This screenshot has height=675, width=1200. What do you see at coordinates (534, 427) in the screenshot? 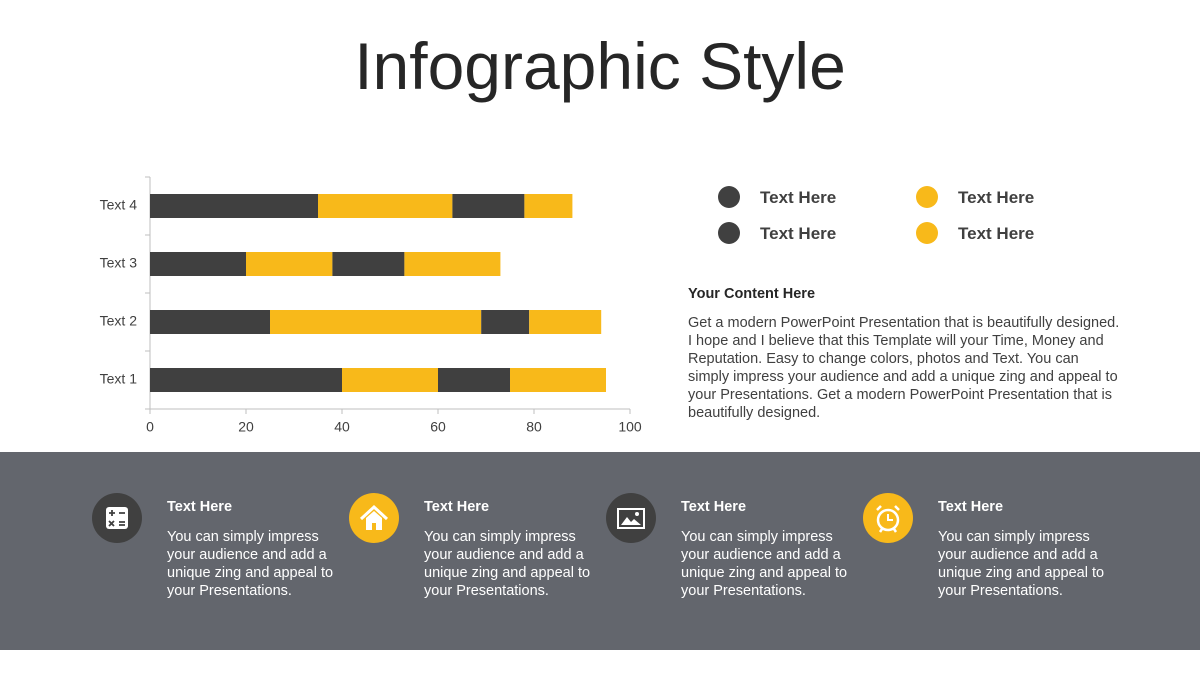
I see `x-tick-label: 80` at bounding box center [534, 427].